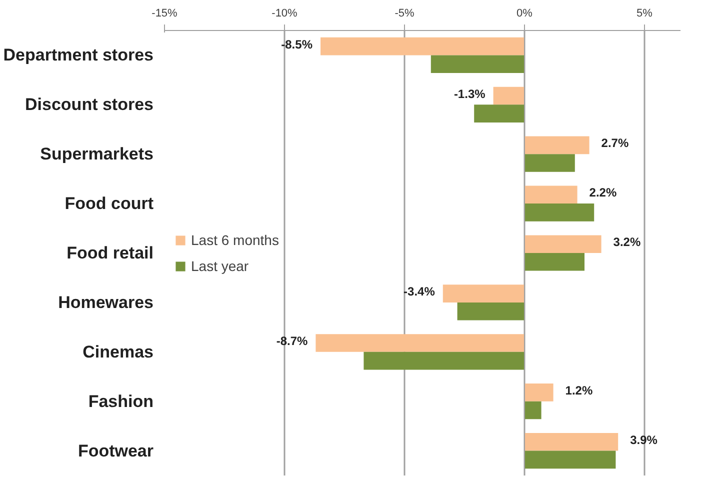 This screenshot has height=488, width=708. What do you see at coordinates (97, 154) in the screenshot?
I see `y-tick-label: Supermarkets` at bounding box center [97, 154].